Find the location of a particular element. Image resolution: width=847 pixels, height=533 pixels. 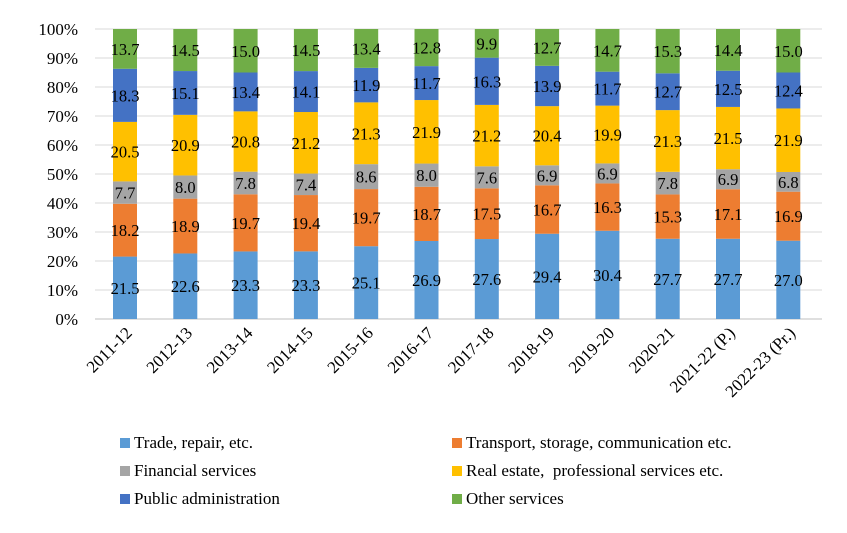

data-label: 20.4 is located at coordinates (547, 136).